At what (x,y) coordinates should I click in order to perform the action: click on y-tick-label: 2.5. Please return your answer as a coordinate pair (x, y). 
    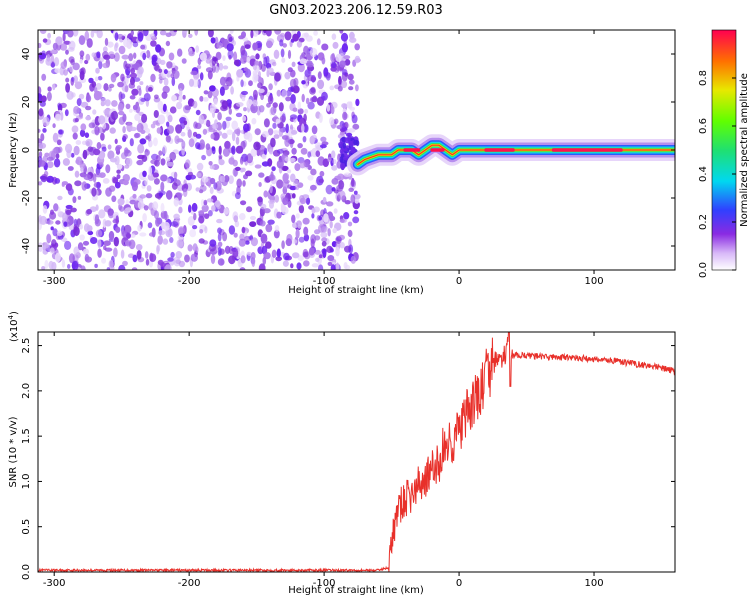
    Looking at the image, I should click on (26, 346).